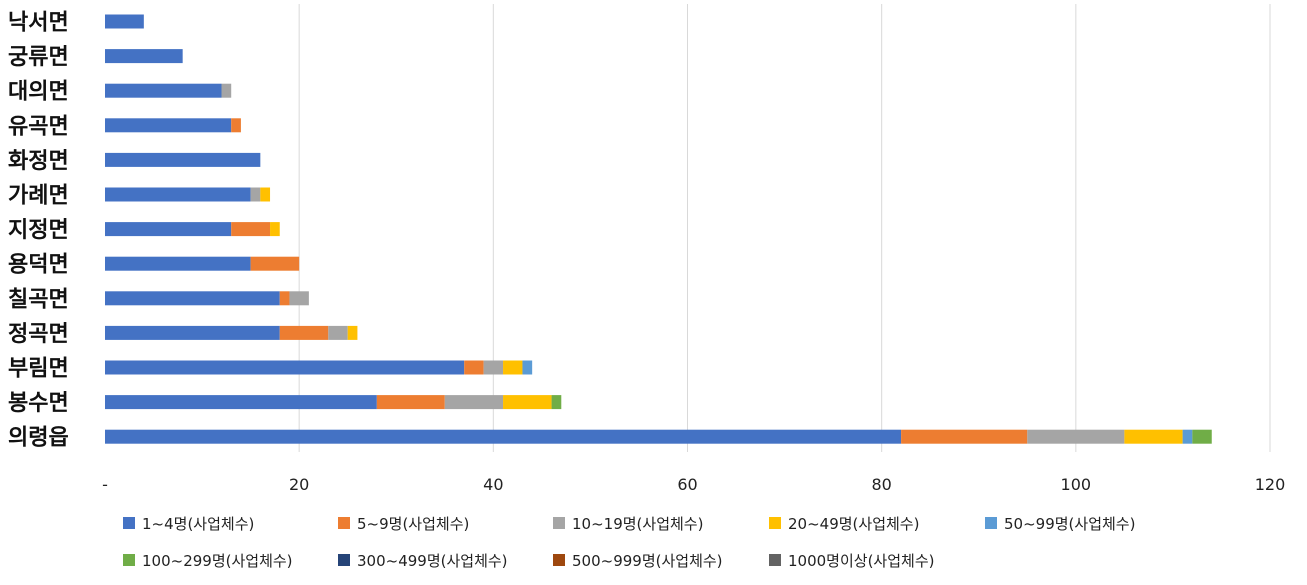 This screenshot has width=1307, height=585. I want to click on category-label: 대의면, so click(38, 92).